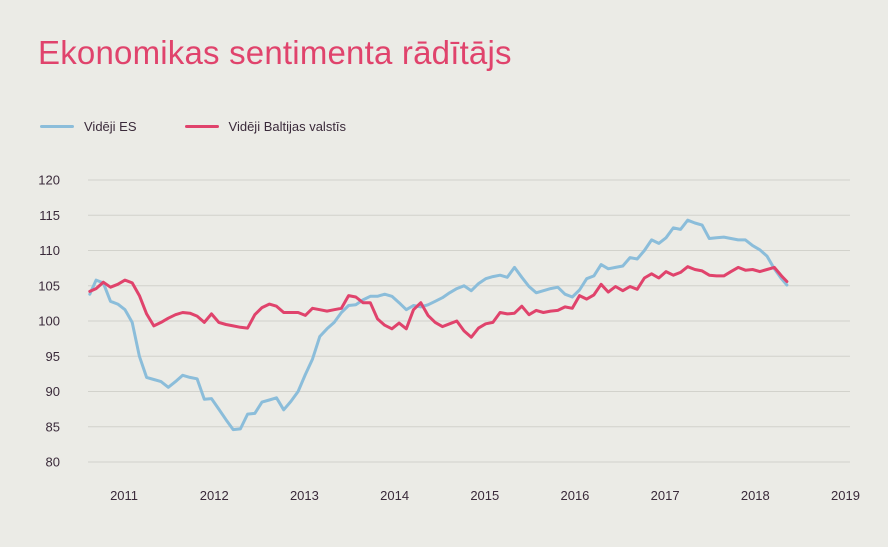 This screenshot has width=888, height=547. I want to click on x-tick-label: 2015, so click(484, 495).